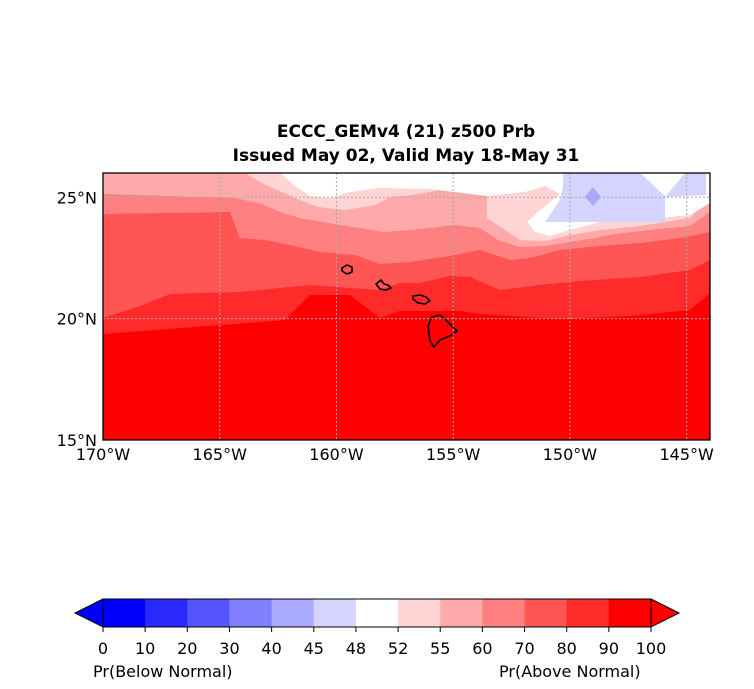 The image size is (754, 689). I want to click on island-maui, so click(421, 299).